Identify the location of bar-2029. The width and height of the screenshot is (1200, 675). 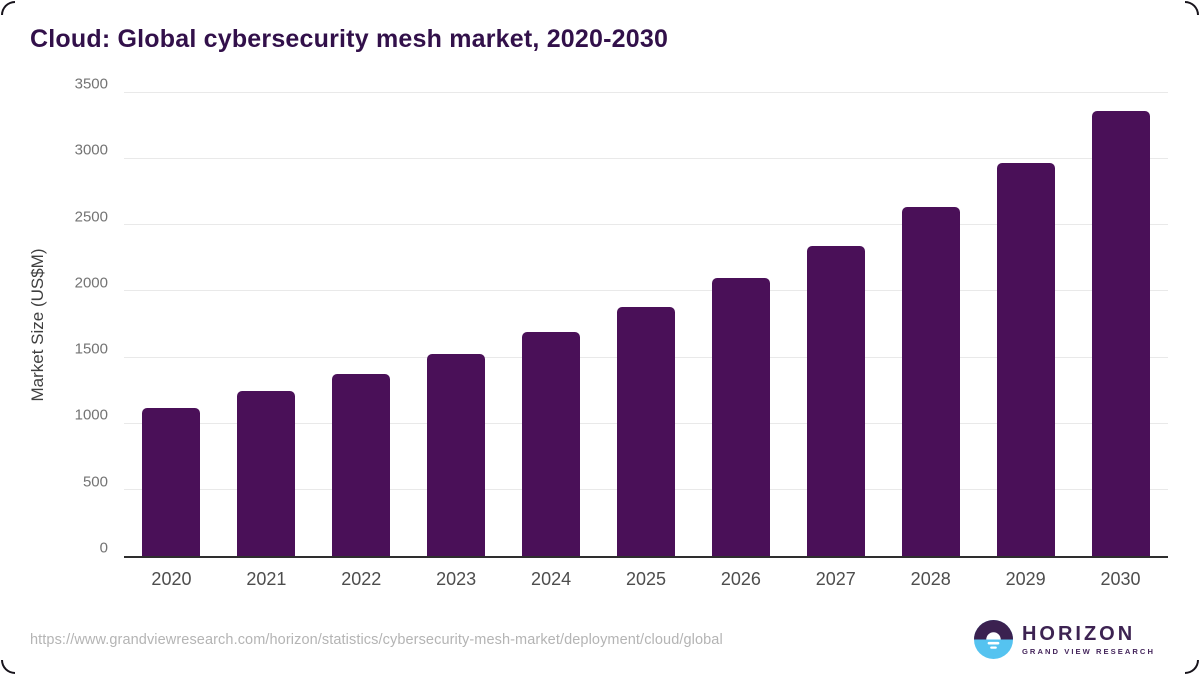
(1025, 359).